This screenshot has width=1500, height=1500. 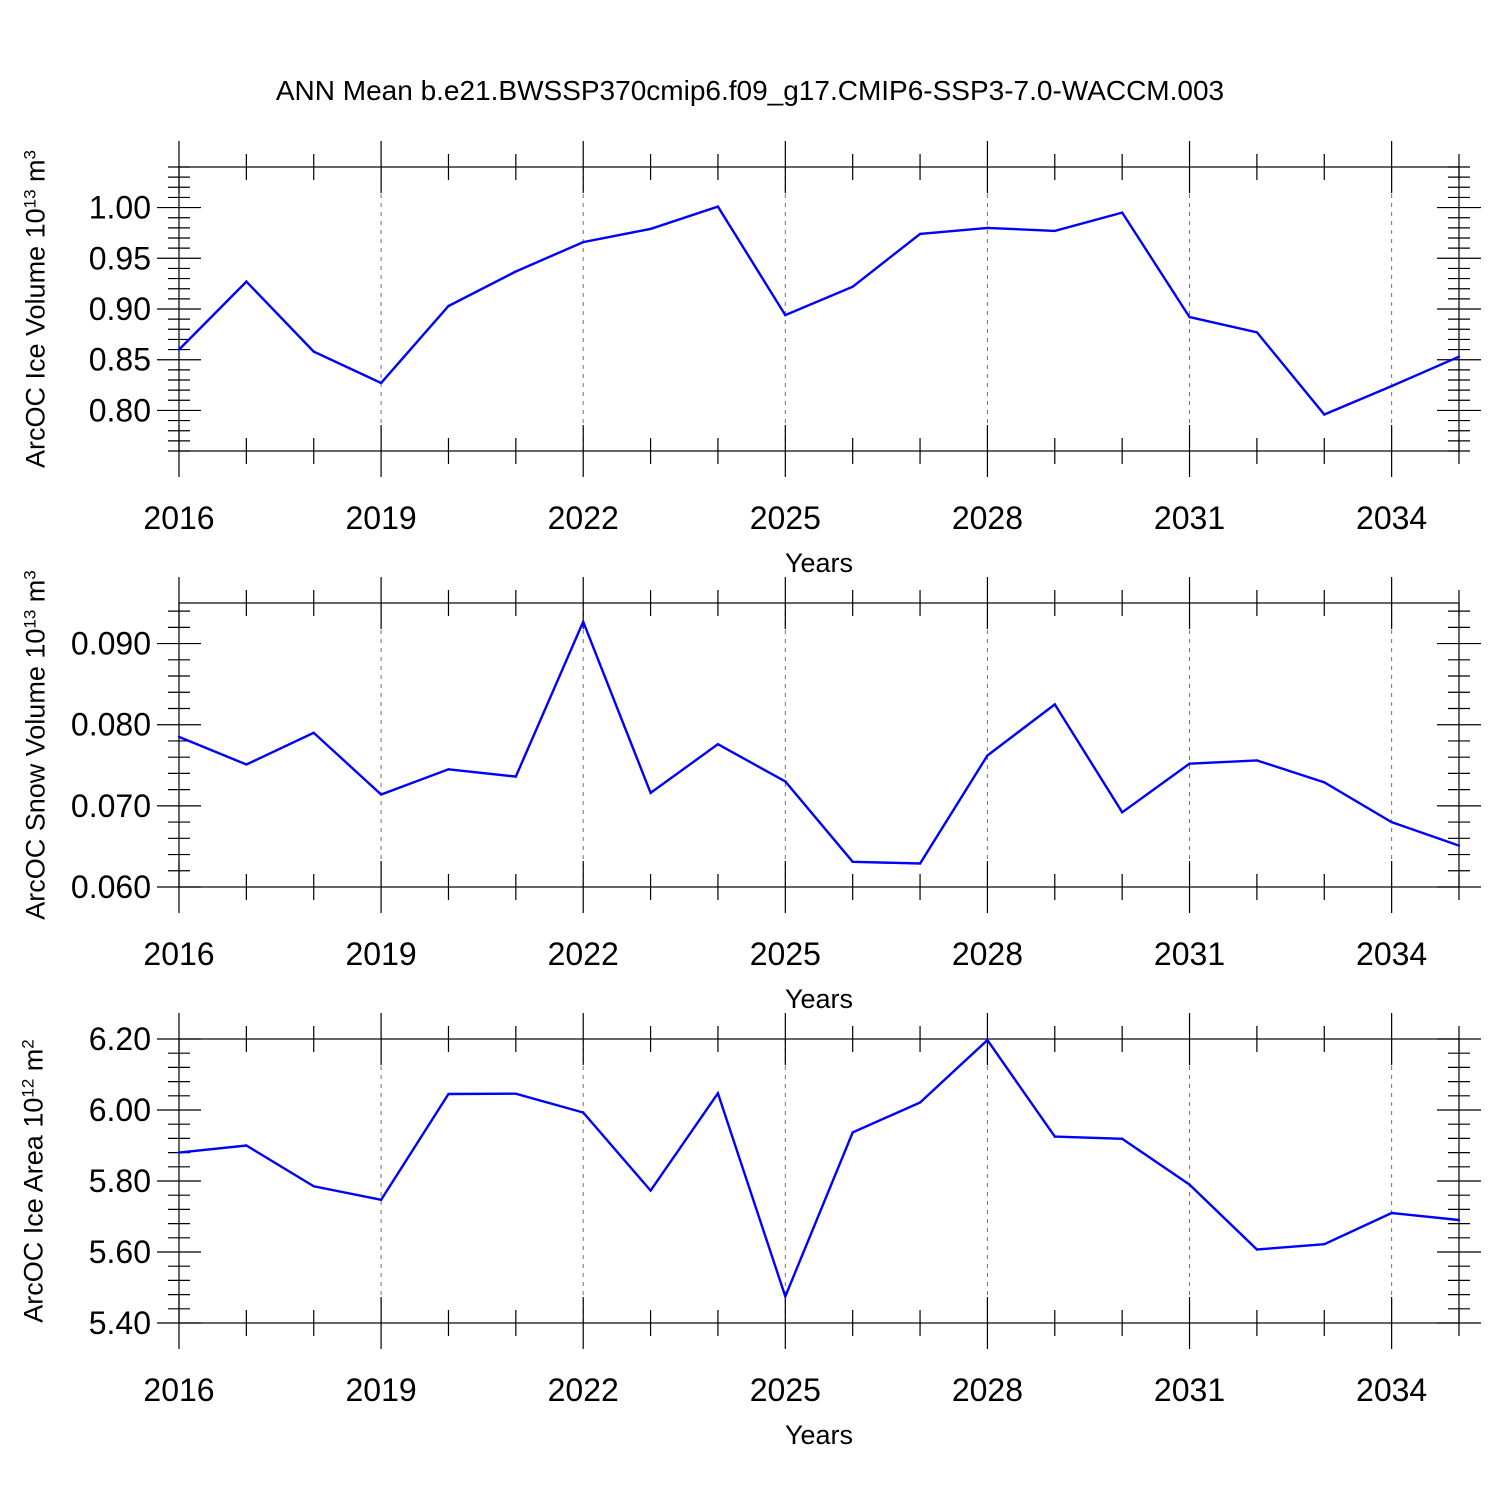 What do you see at coordinates (111, 644) in the screenshot?
I see `y-tick-label: 0.090` at bounding box center [111, 644].